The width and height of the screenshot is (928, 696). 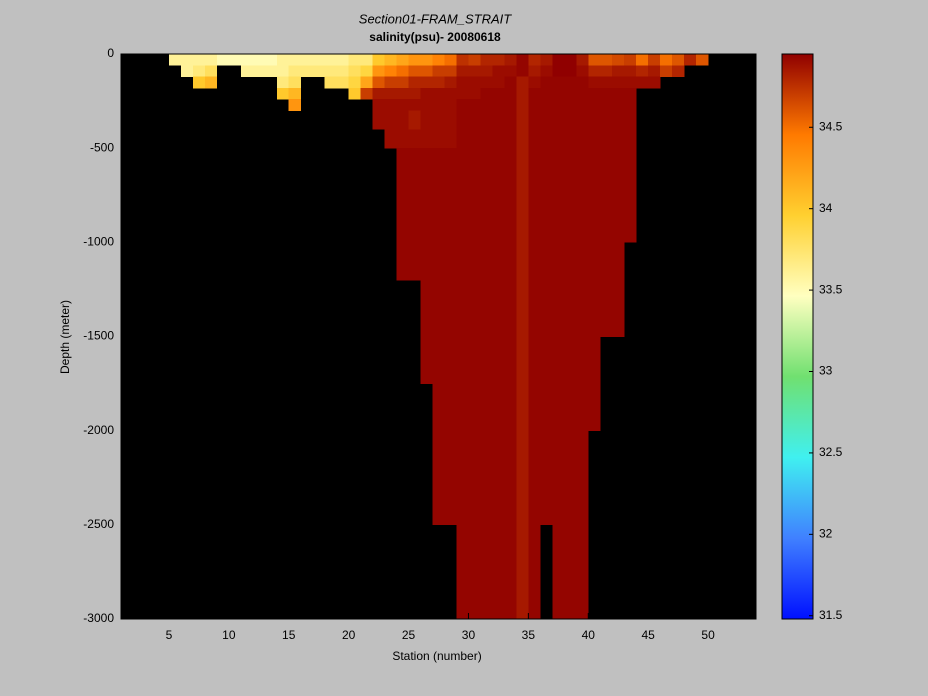 What do you see at coordinates (529, 635) in the screenshot?
I see `x-tick-label: 35` at bounding box center [529, 635].